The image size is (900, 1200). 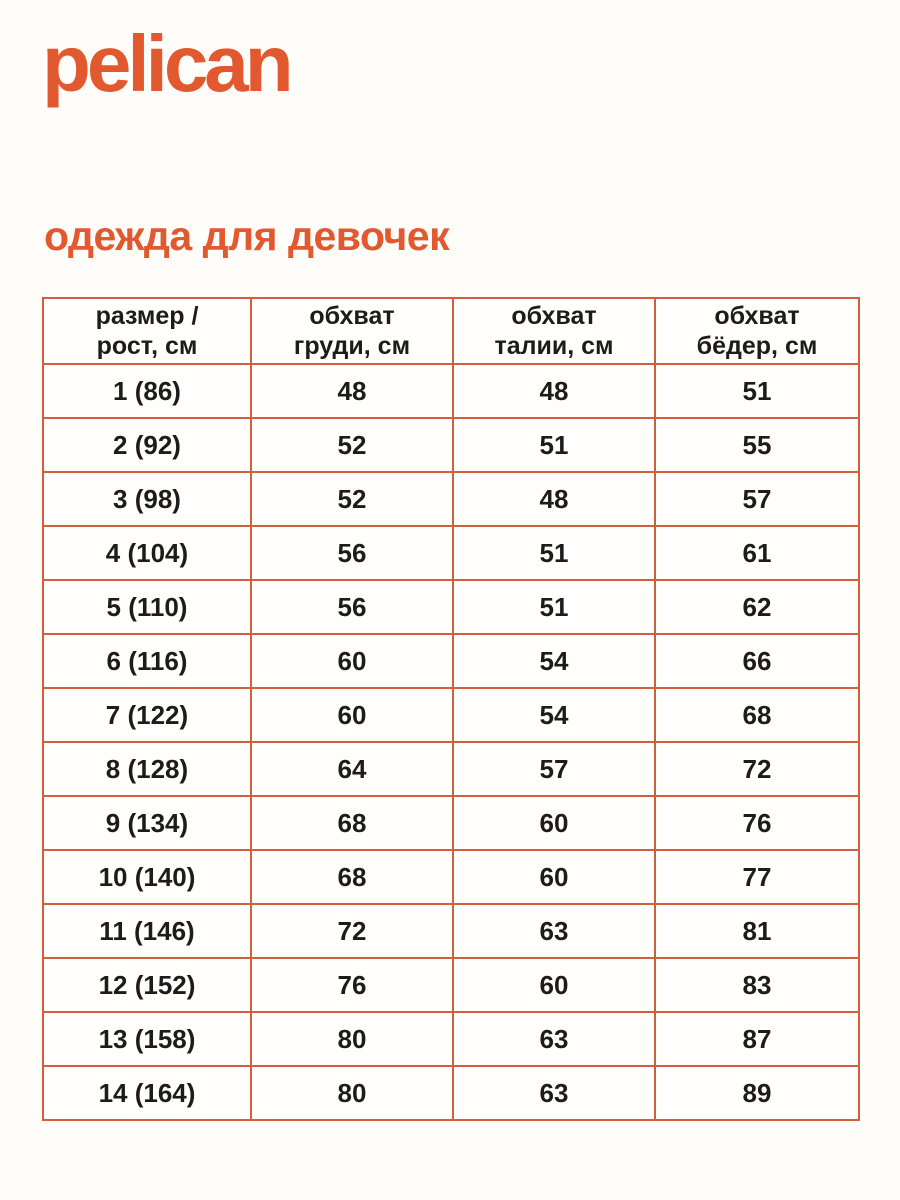 I want to click on size-cell: 12 (152), so click(x=147, y=985).